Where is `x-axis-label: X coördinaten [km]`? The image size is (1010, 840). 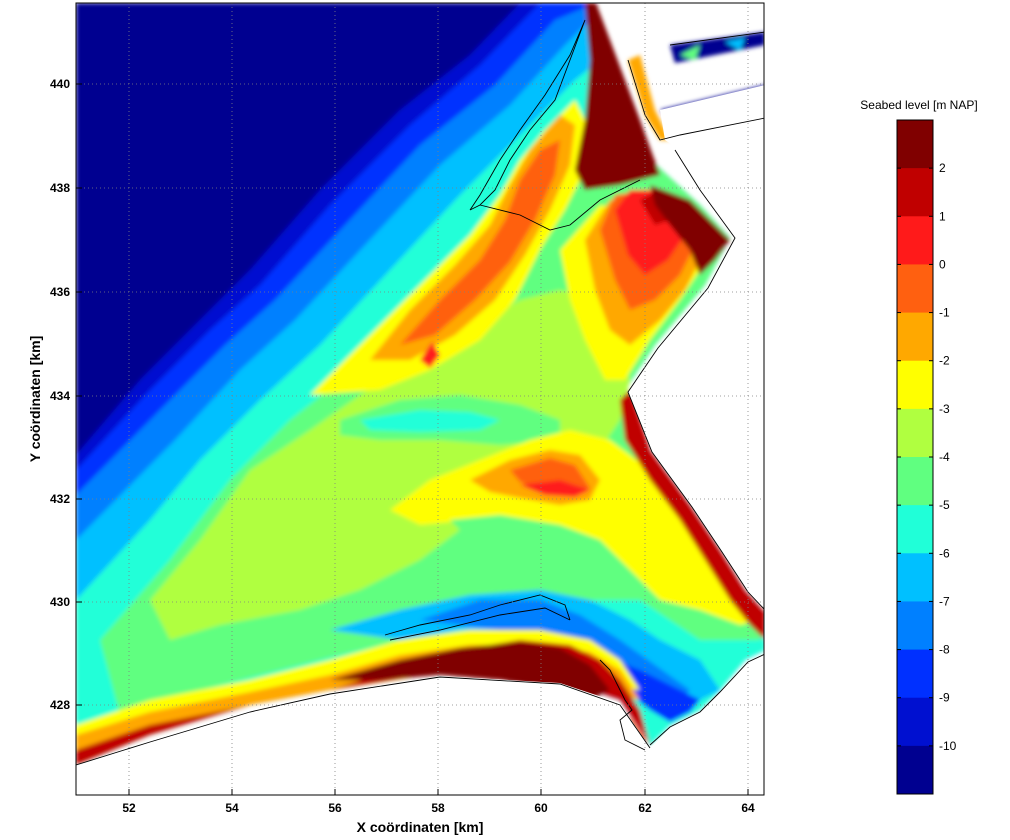
x-axis-label: X coördinaten [km] is located at coordinates (420, 827).